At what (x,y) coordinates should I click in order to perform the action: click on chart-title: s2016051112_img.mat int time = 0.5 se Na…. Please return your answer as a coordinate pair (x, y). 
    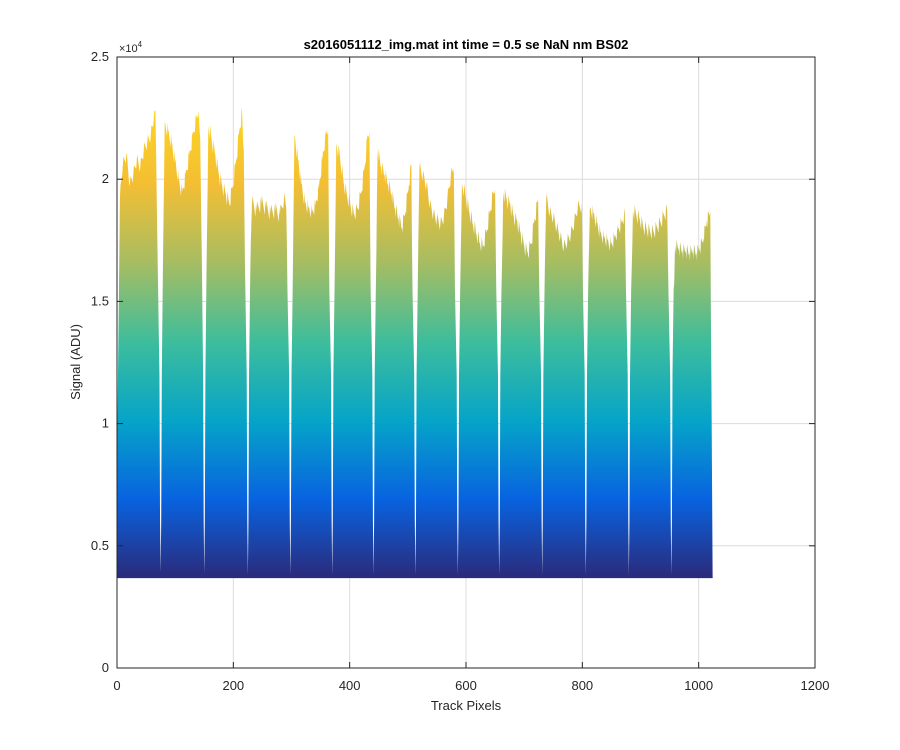
    Looking at the image, I should click on (466, 44).